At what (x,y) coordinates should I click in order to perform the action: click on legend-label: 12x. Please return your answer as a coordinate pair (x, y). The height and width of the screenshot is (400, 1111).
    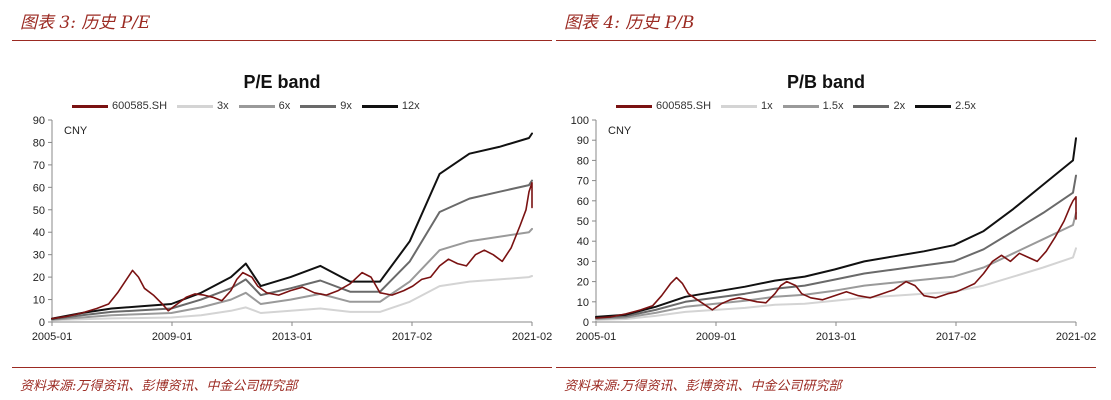
    Looking at the image, I should click on (410, 106).